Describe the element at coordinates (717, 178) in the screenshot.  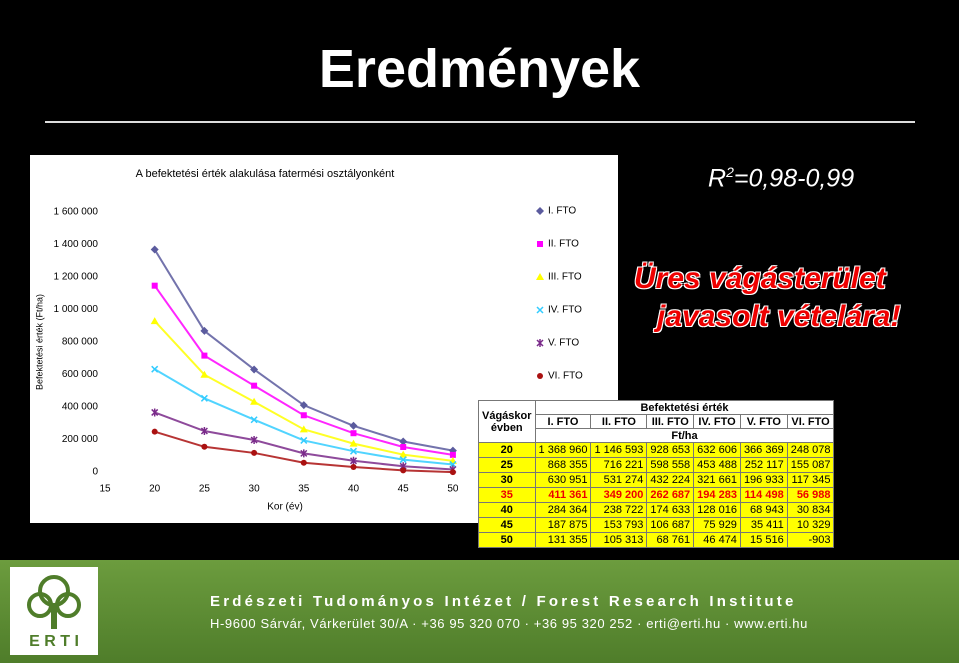
I see `r-base: R` at that location.